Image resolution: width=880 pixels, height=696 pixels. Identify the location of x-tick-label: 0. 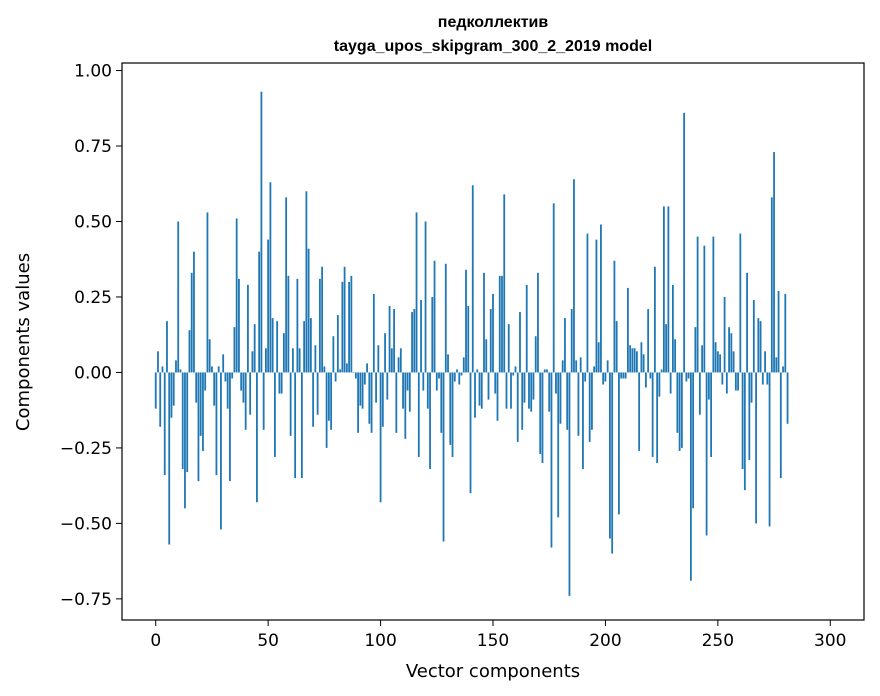
(155, 641).